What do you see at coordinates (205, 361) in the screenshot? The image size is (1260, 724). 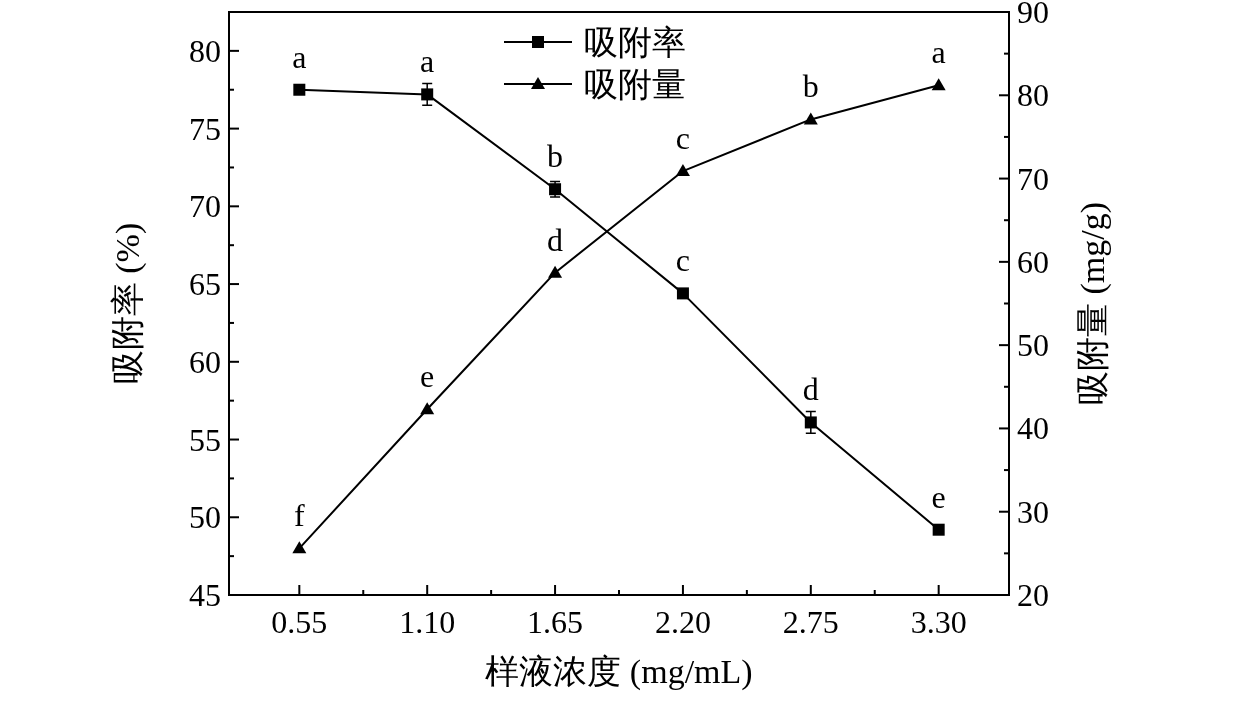 I see `y-tick-label: 60` at bounding box center [205, 361].